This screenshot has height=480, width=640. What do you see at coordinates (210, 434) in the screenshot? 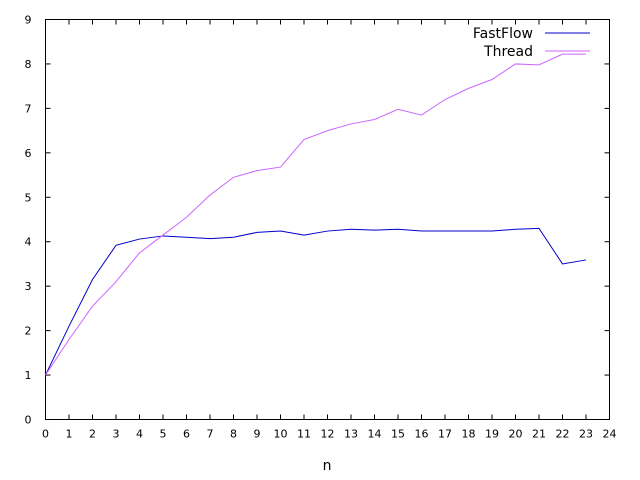
I see `x-tick-label: 7` at bounding box center [210, 434].